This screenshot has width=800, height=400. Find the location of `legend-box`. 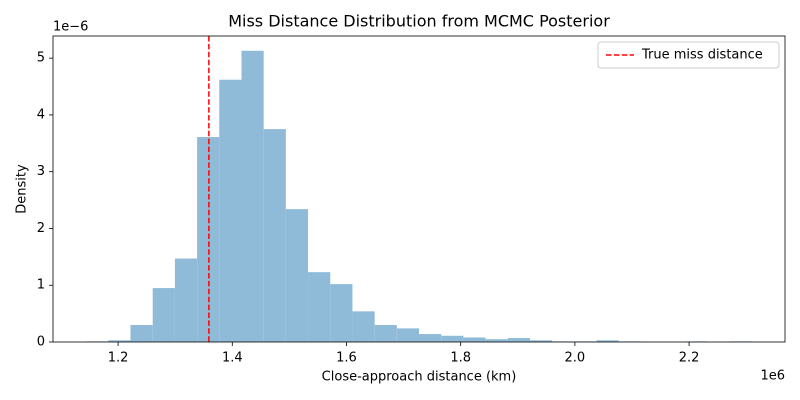

legend-box is located at coordinates (688, 55).